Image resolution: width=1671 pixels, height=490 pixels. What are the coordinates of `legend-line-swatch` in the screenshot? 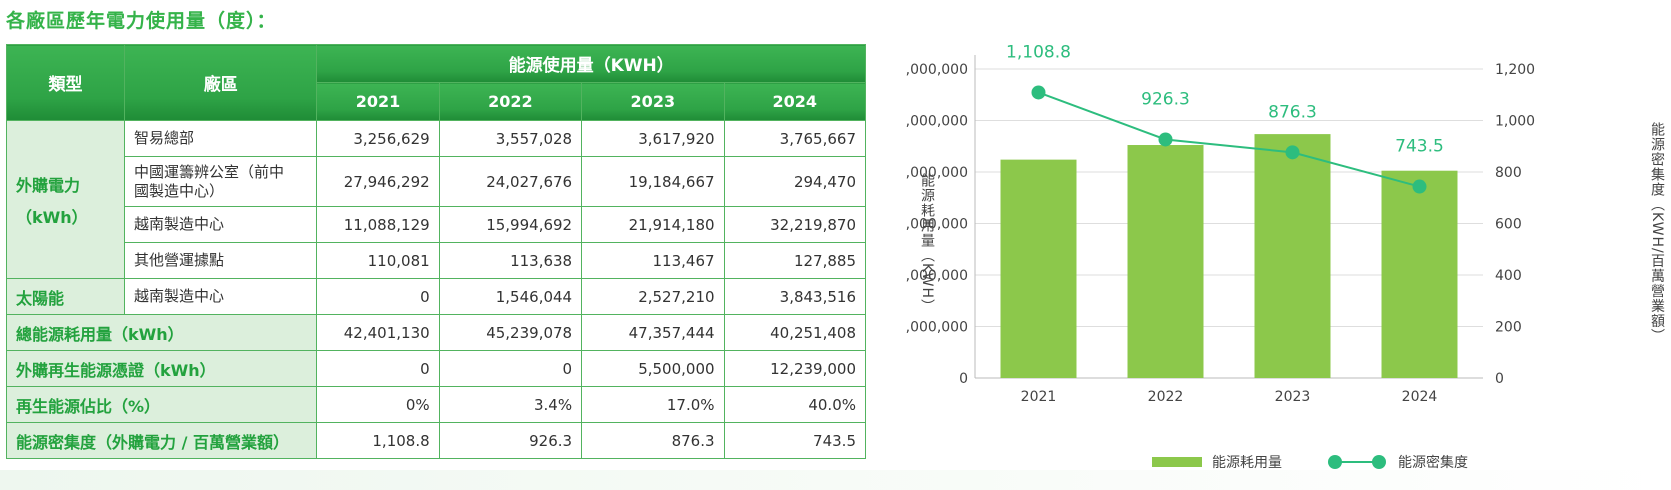 It's located at (1357, 462).